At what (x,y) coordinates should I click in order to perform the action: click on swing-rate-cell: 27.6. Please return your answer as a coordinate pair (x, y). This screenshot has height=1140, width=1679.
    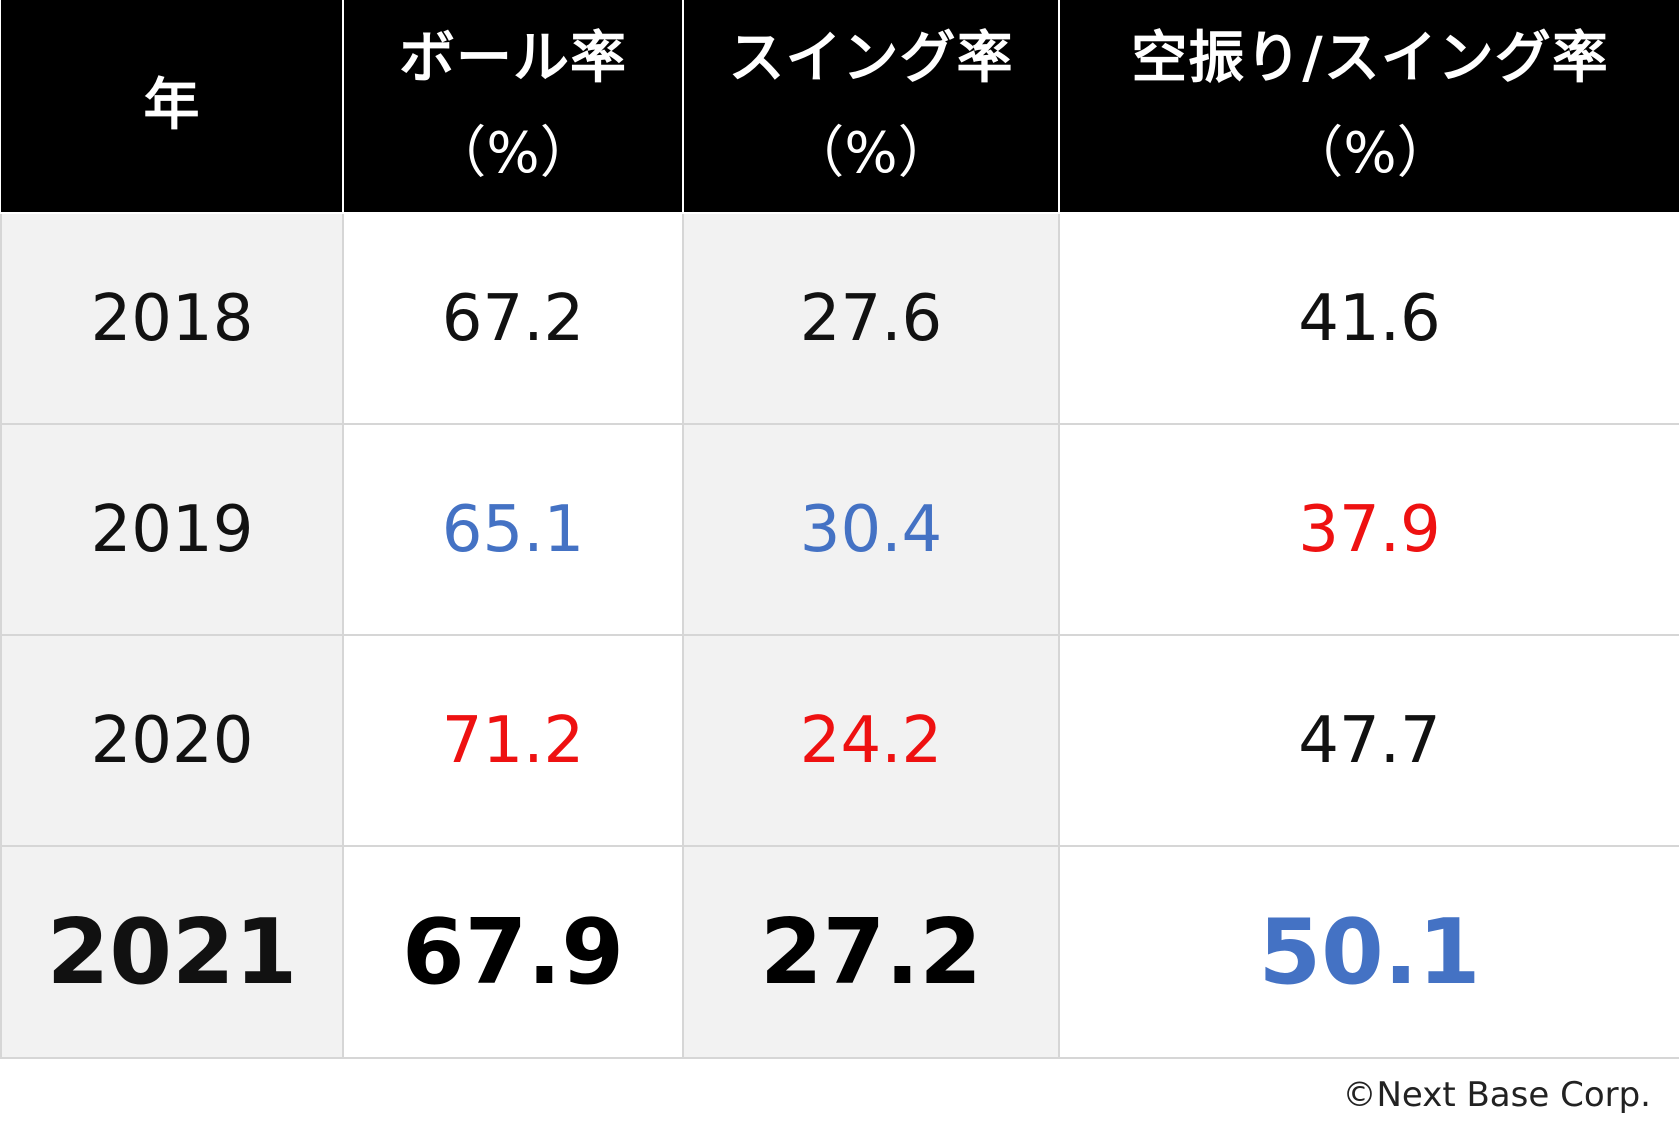
    Looking at the image, I should click on (871, 318).